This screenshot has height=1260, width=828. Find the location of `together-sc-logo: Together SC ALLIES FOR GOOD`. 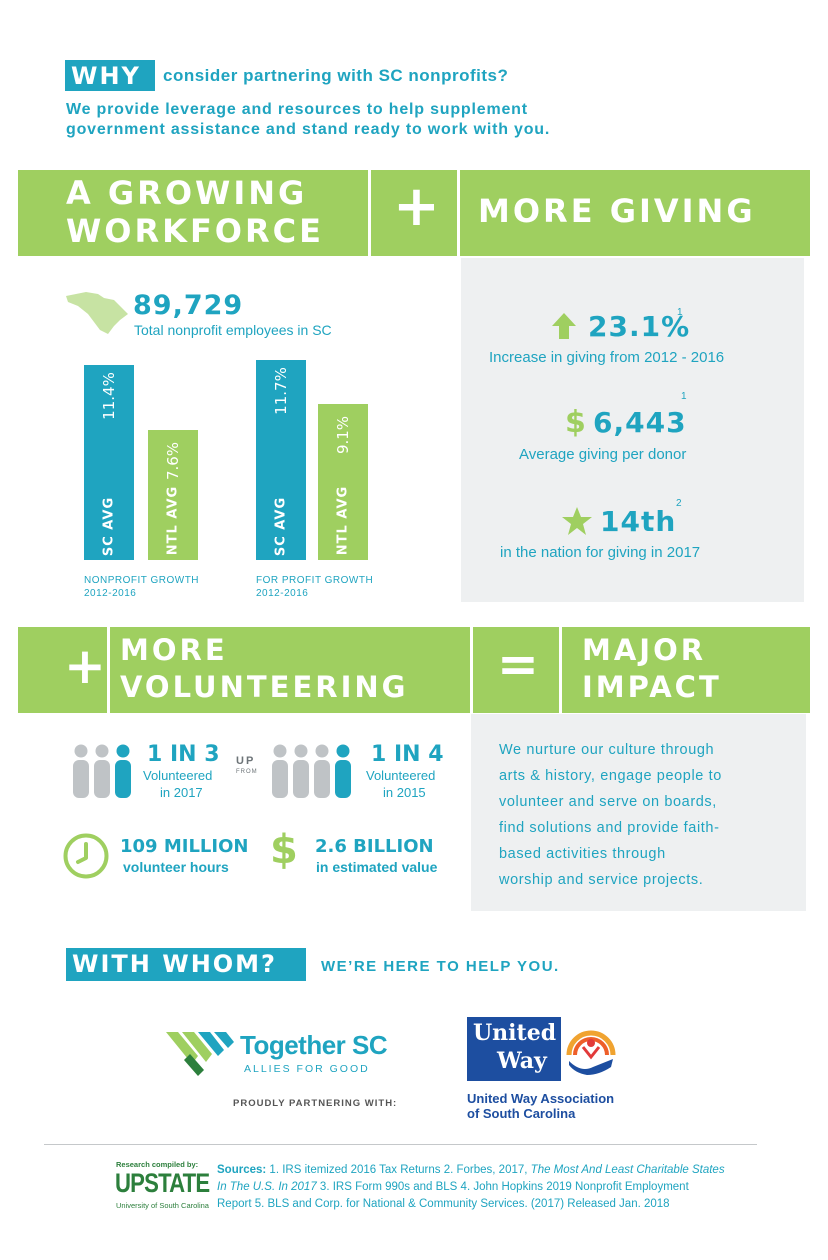

together-sc-logo: Together SC ALLIES FOR GOOD is located at coordinates (284, 1054).